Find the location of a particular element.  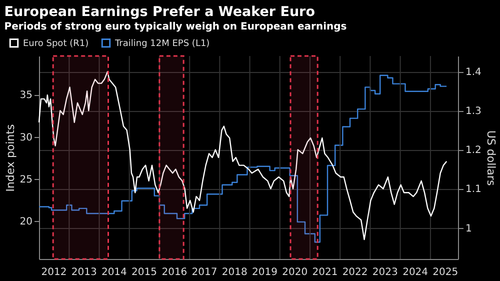

y2-tick-label: 1.2 is located at coordinates (474, 150).